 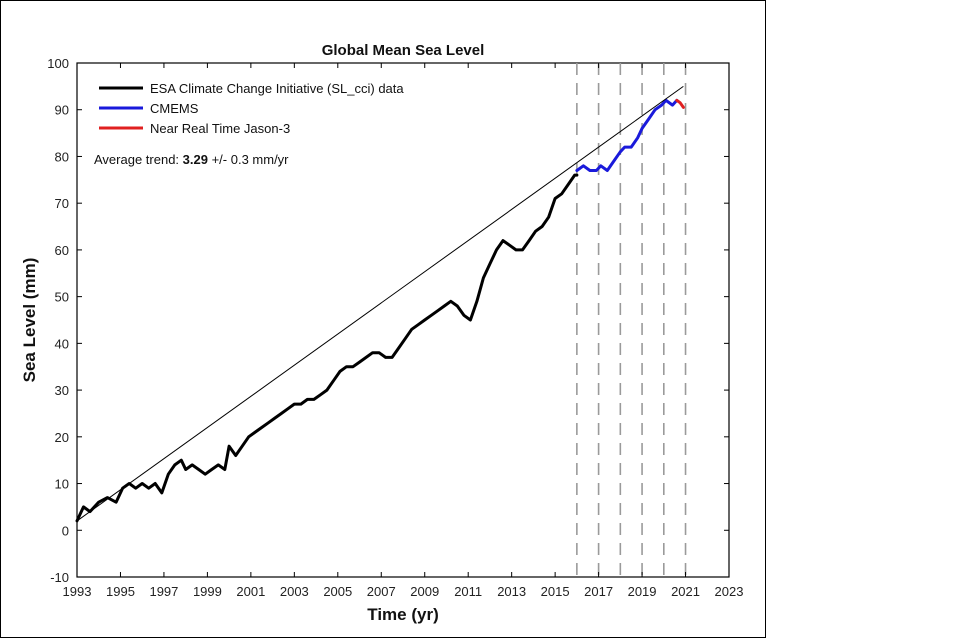 I want to click on x-tick-label: 2005, so click(x=337, y=591).